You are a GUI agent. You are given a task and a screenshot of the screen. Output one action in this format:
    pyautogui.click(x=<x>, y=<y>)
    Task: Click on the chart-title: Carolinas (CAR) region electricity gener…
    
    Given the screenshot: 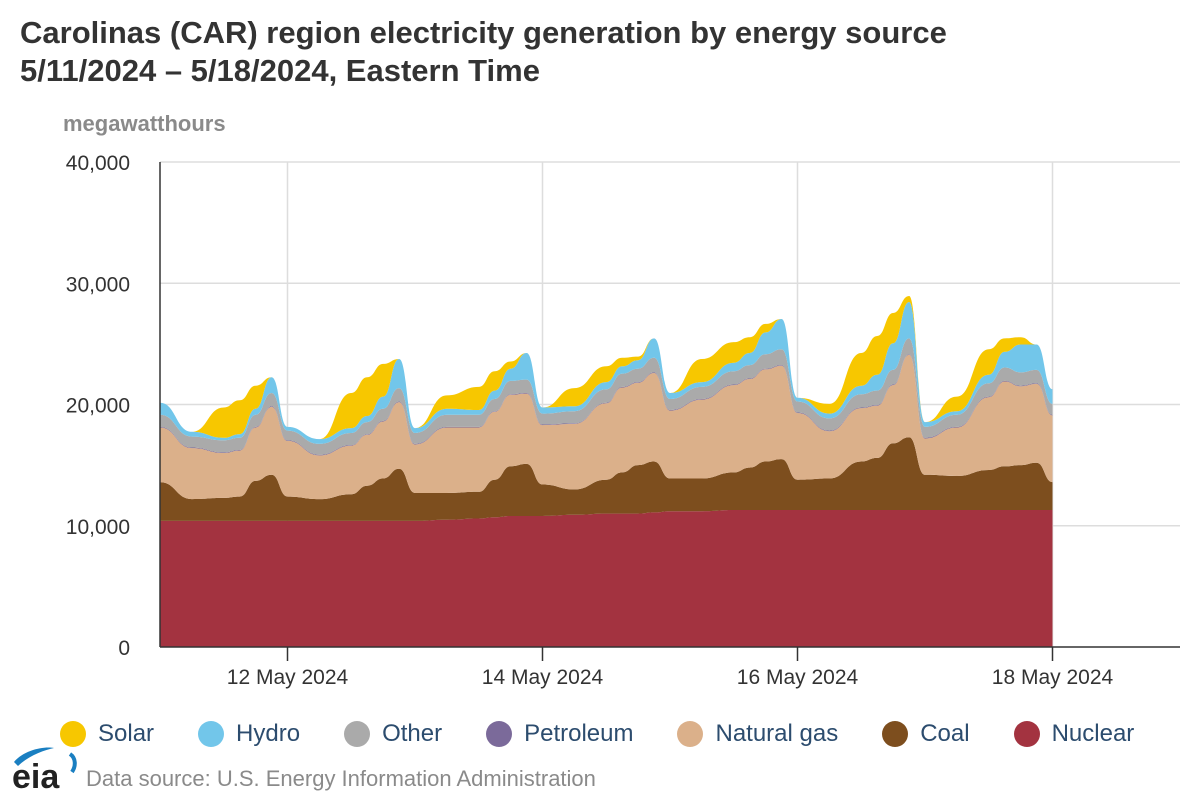 What is the action you would take?
    pyautogui.click(x=483, y=52)
    